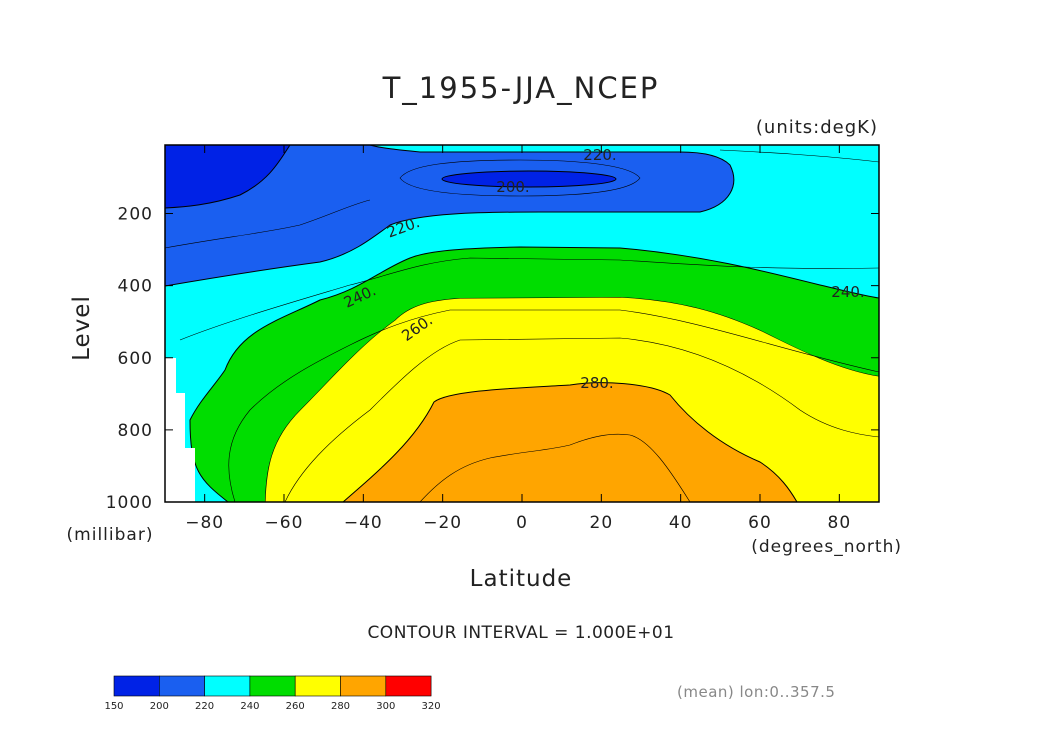 The image size is (1044, 739). I want to click on x-tick-label: −60, so click(284, 523).